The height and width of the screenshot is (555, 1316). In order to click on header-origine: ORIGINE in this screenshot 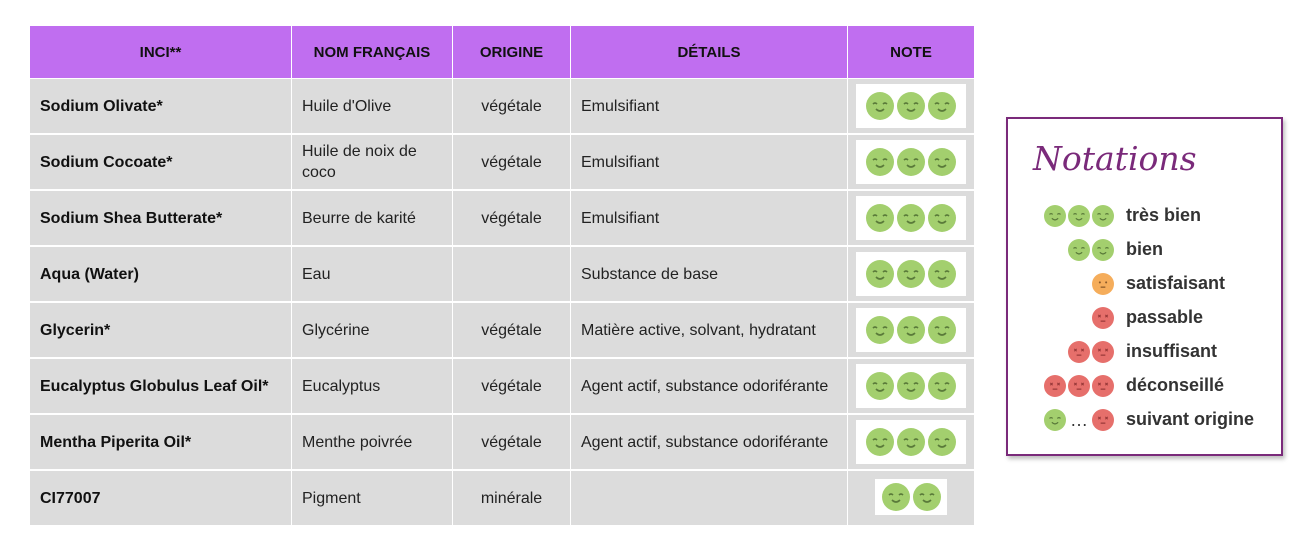, I will do `click(512, 52)`.